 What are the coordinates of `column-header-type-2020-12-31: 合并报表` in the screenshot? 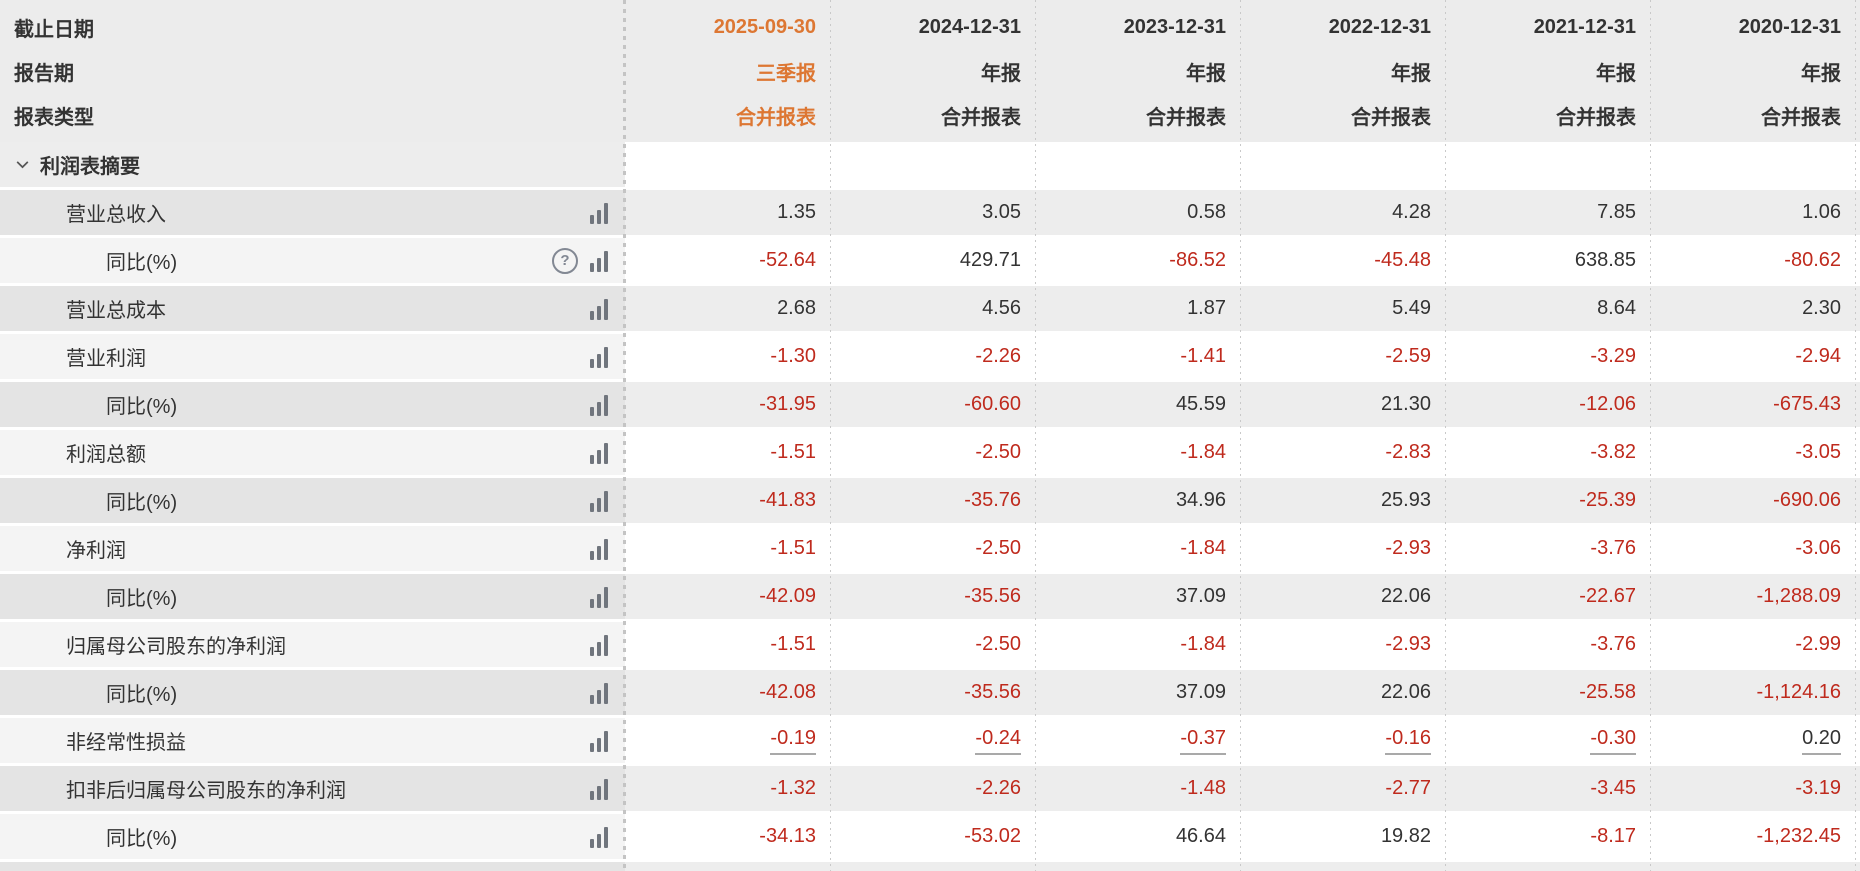 It's located at (1801, 117).